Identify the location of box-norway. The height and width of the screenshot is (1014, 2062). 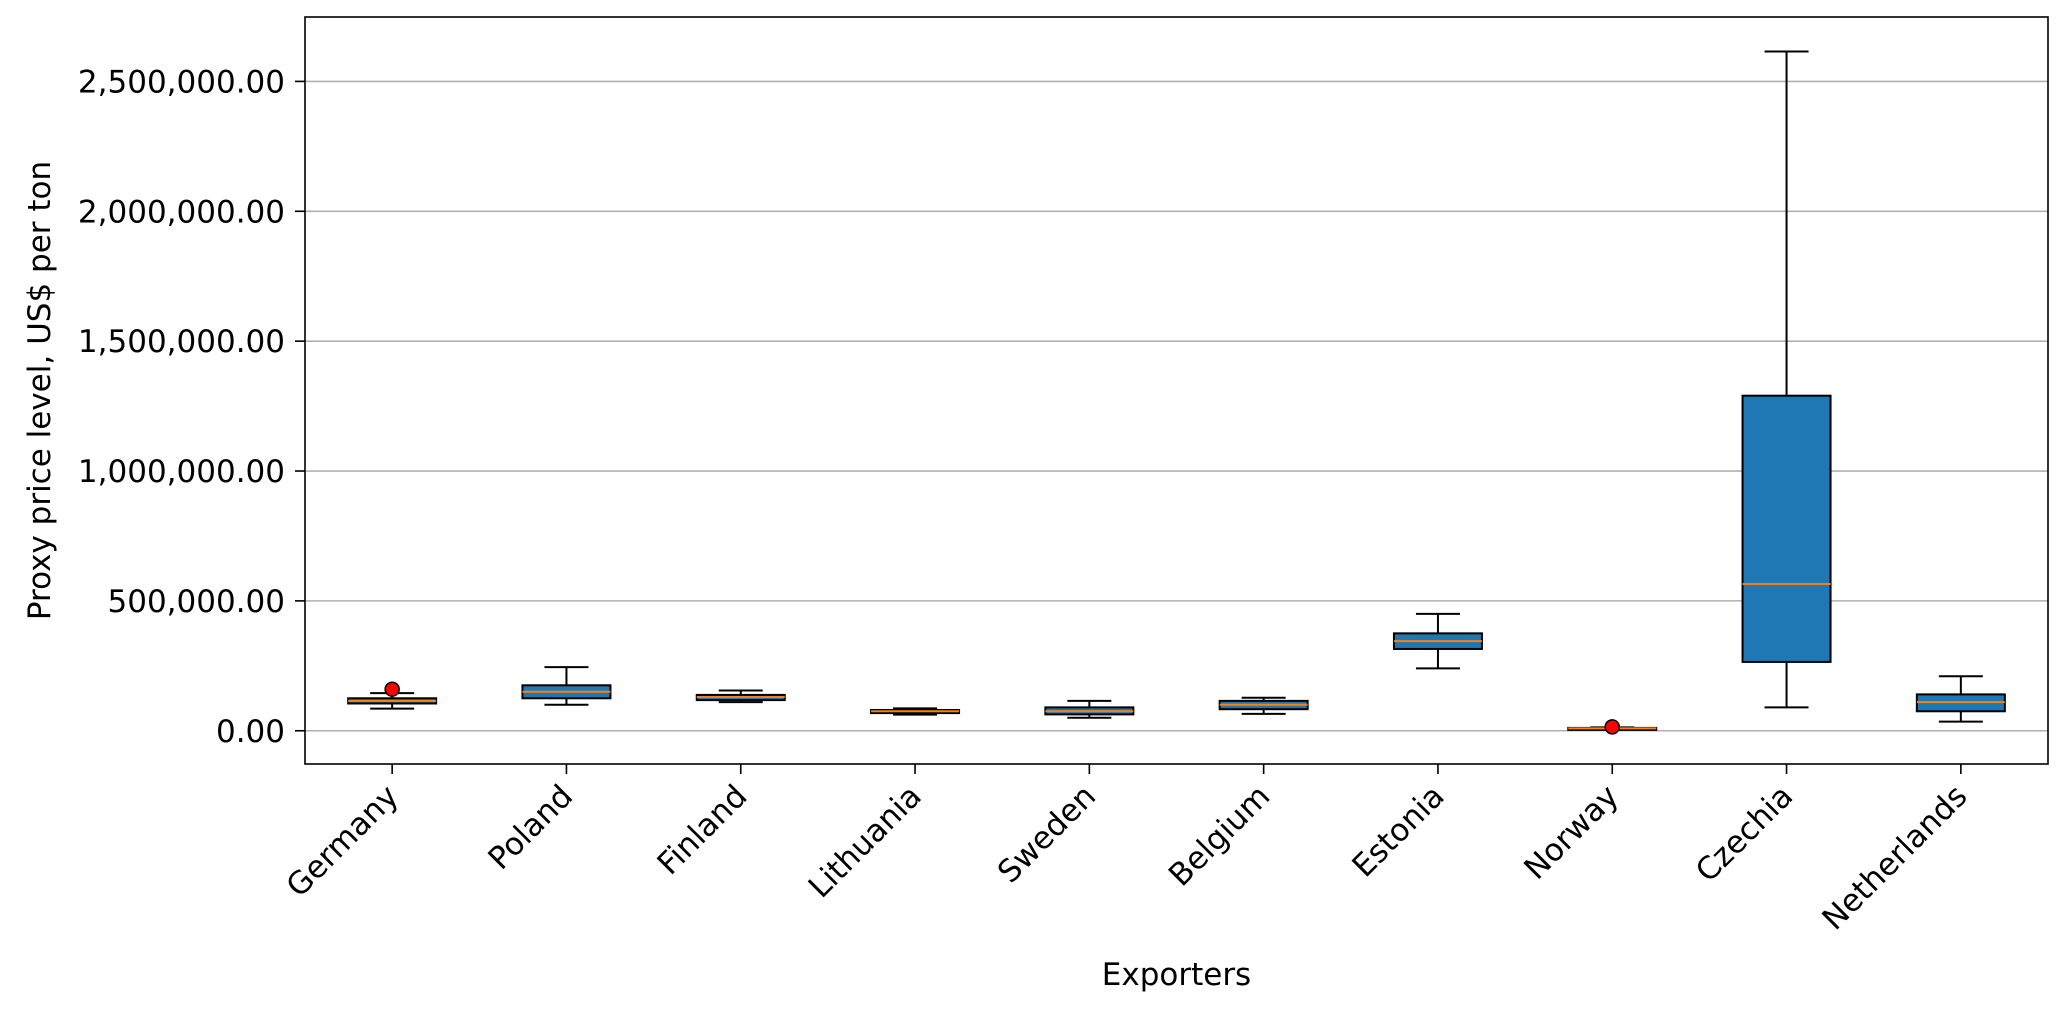
(1612, 727).